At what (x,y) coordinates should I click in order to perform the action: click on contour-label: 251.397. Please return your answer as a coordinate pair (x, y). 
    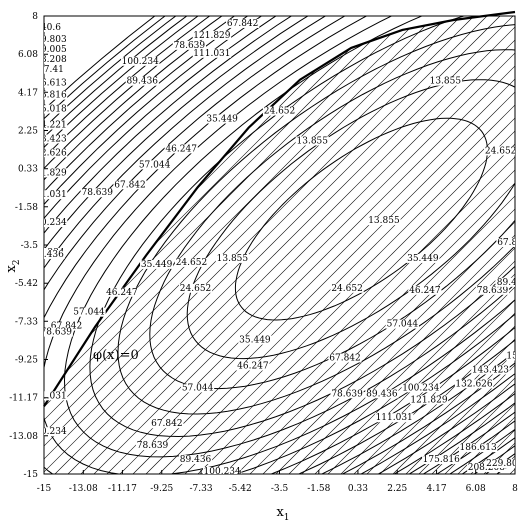
    Looking at the image, I should click on (507, 490).